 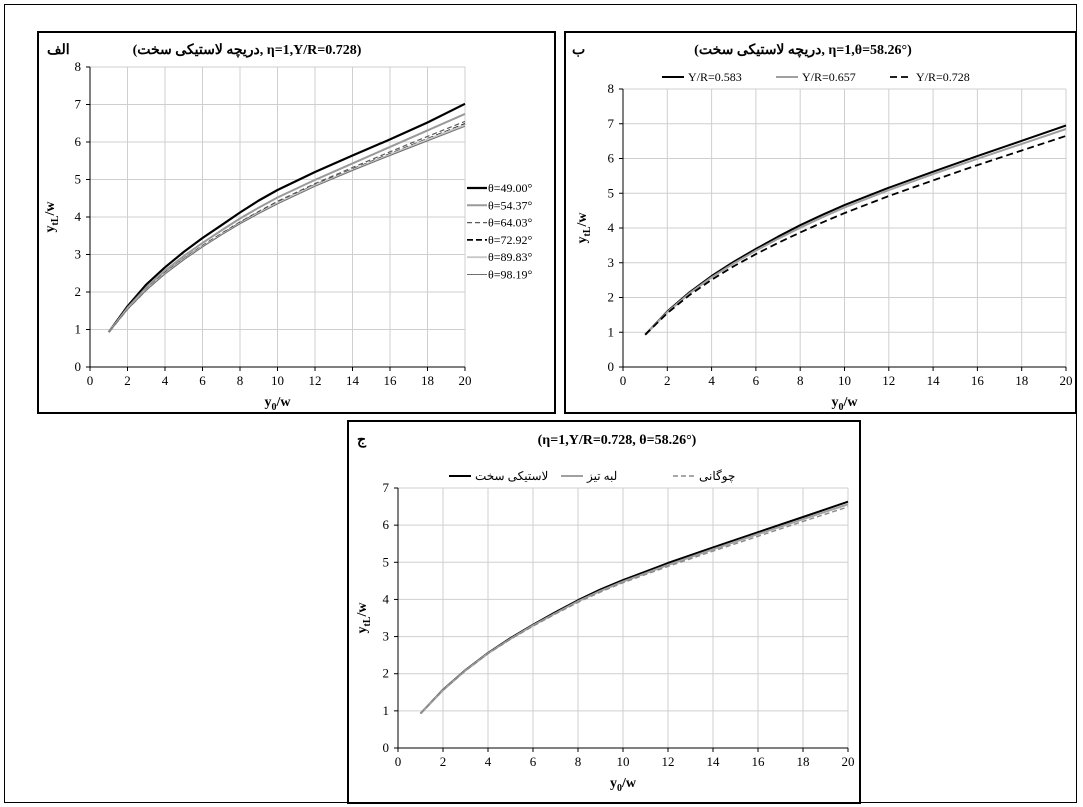 What do you see at coordinates (578, 50) in the screenshot?
I see `panel-label: ب` at bounding box center [578, 50].